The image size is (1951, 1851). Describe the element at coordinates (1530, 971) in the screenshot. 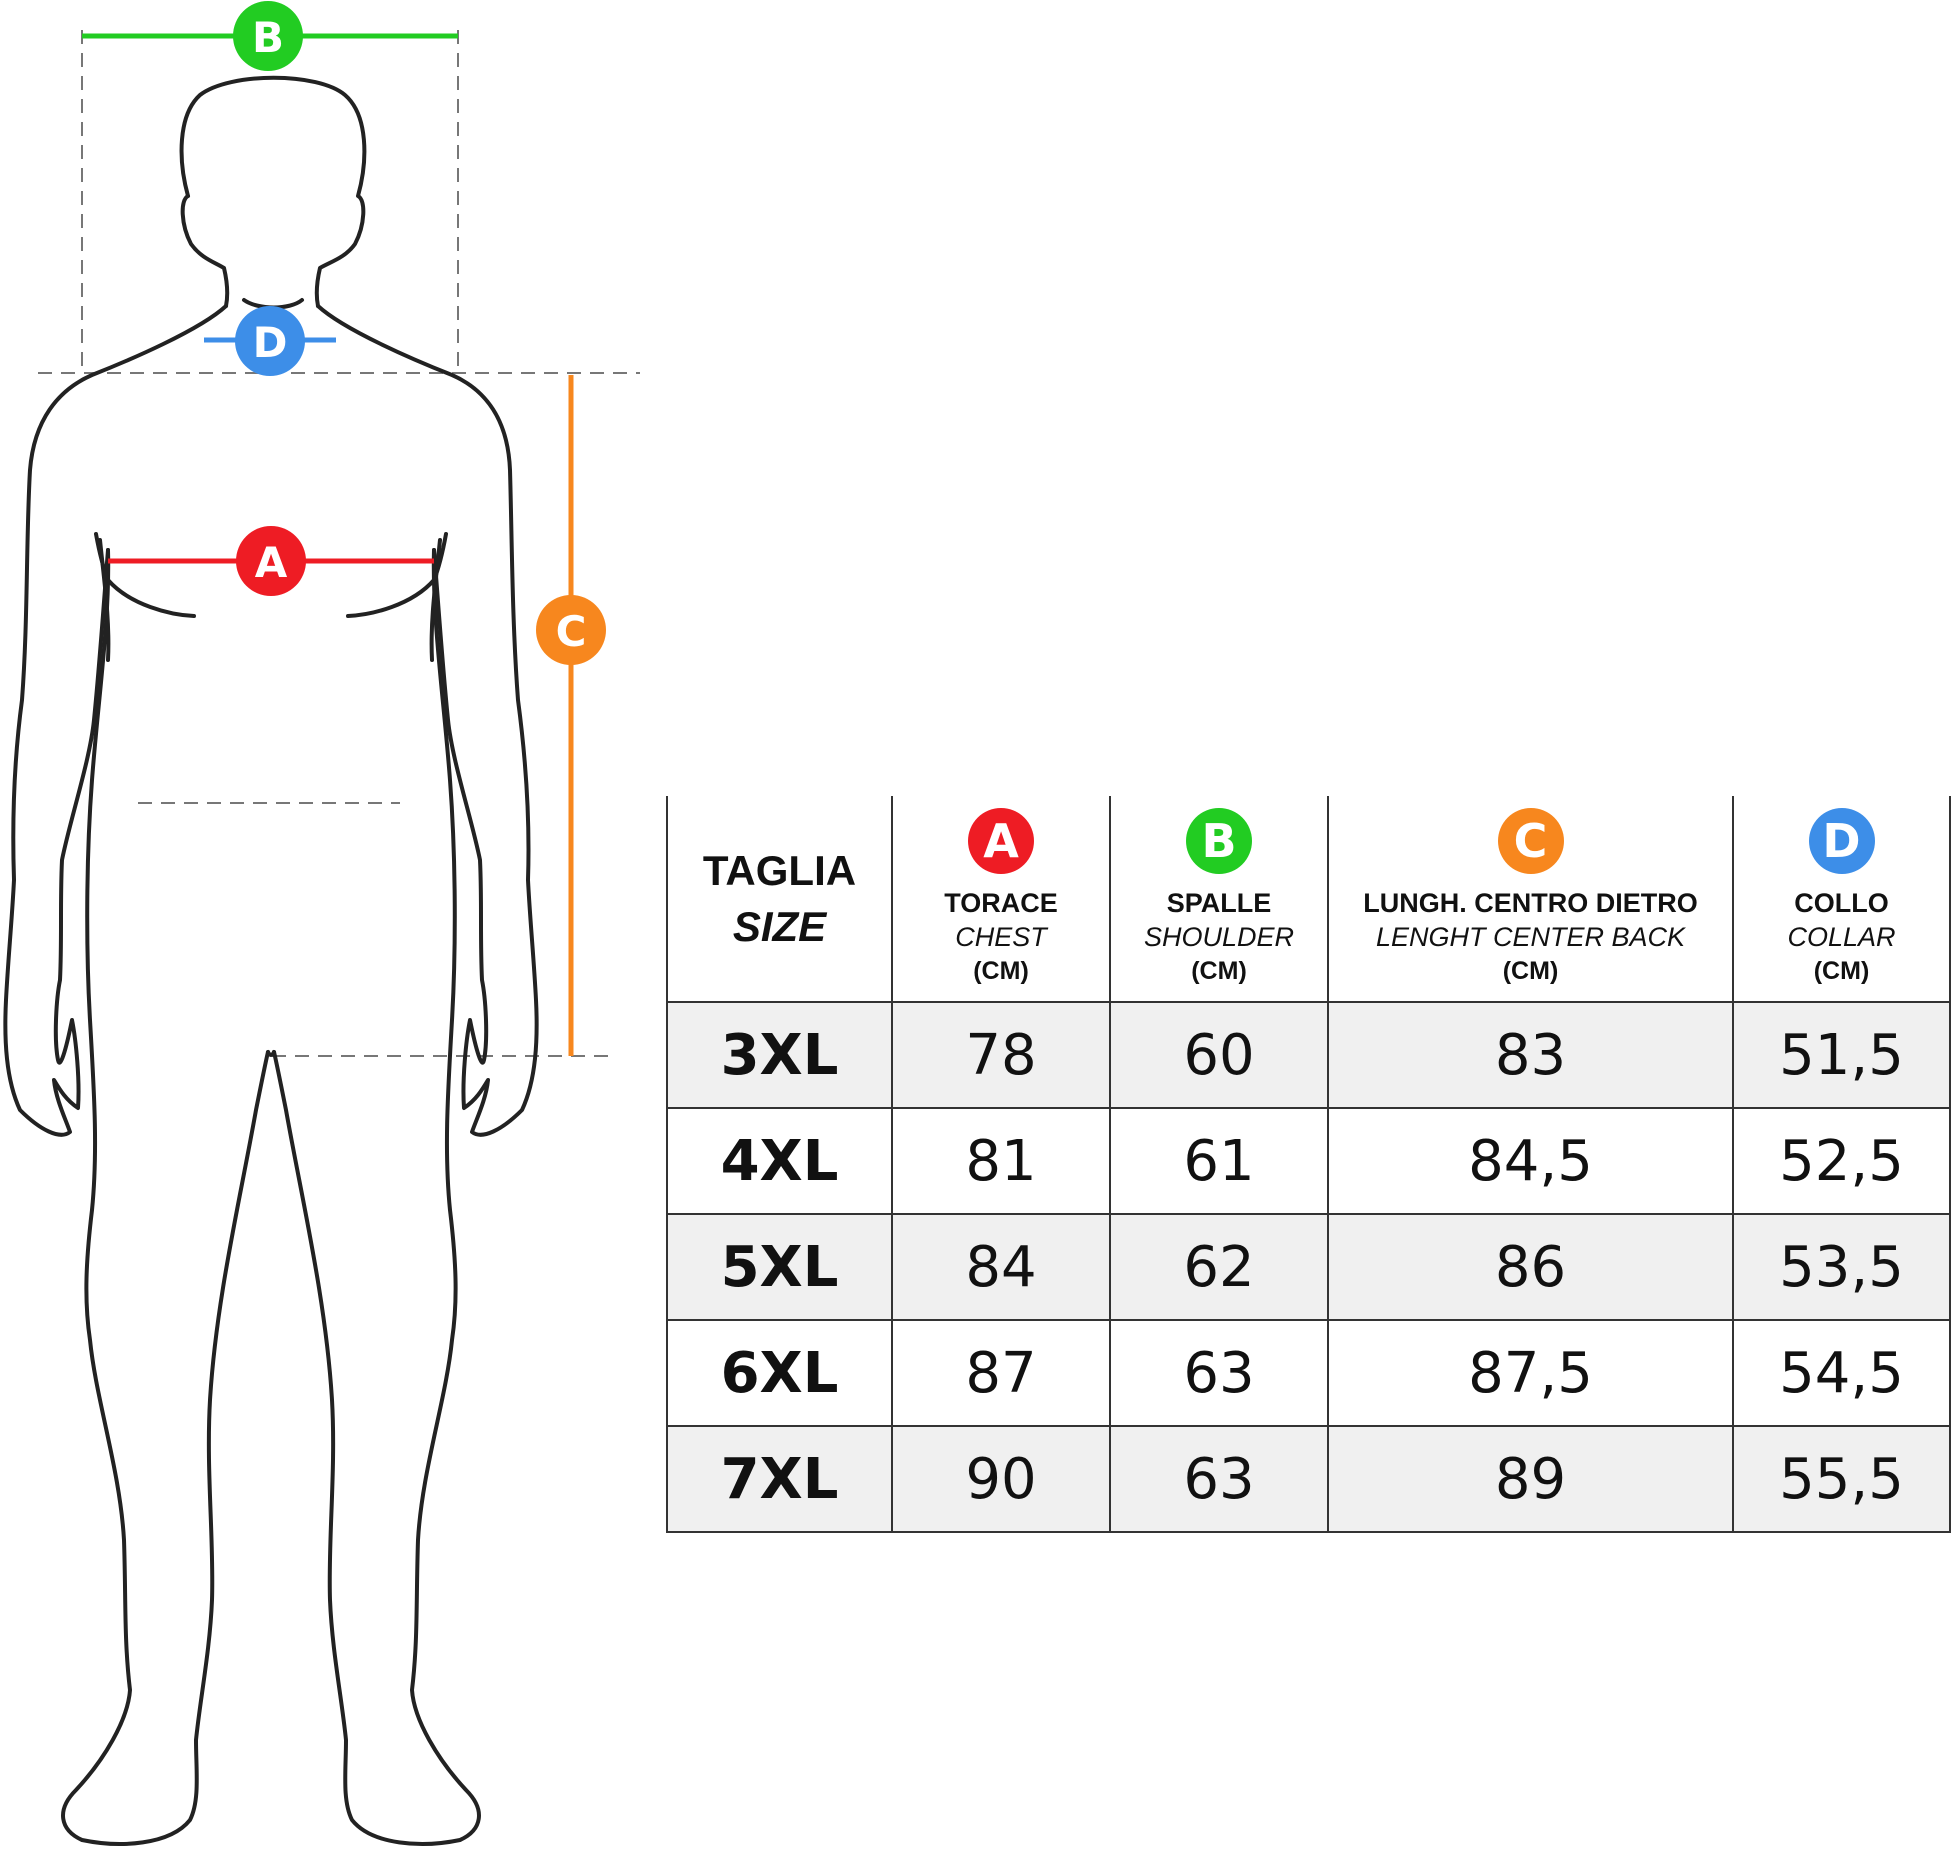

I see `header-length-unit: (CM)` at that location.